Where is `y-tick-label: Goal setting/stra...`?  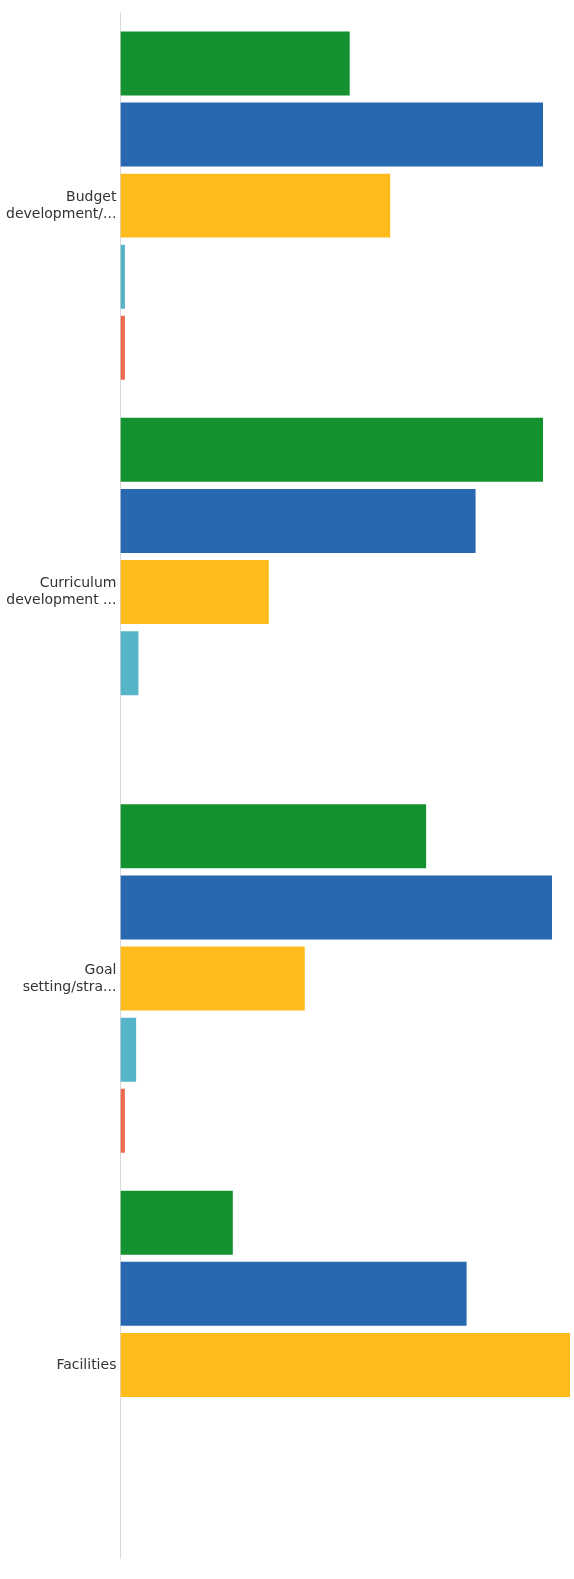 y-tick-label: Goal setting/stra... is located at coordinates (69, 977).